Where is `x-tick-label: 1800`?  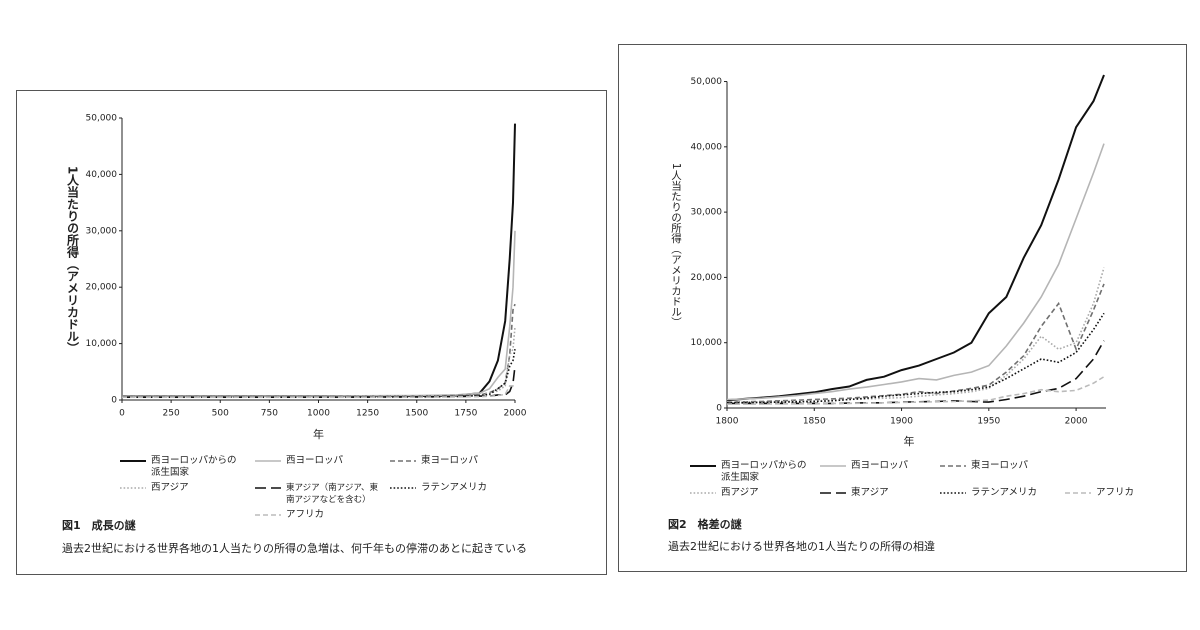 x-tick-label: 1800 is located at coordinates (727, 422).